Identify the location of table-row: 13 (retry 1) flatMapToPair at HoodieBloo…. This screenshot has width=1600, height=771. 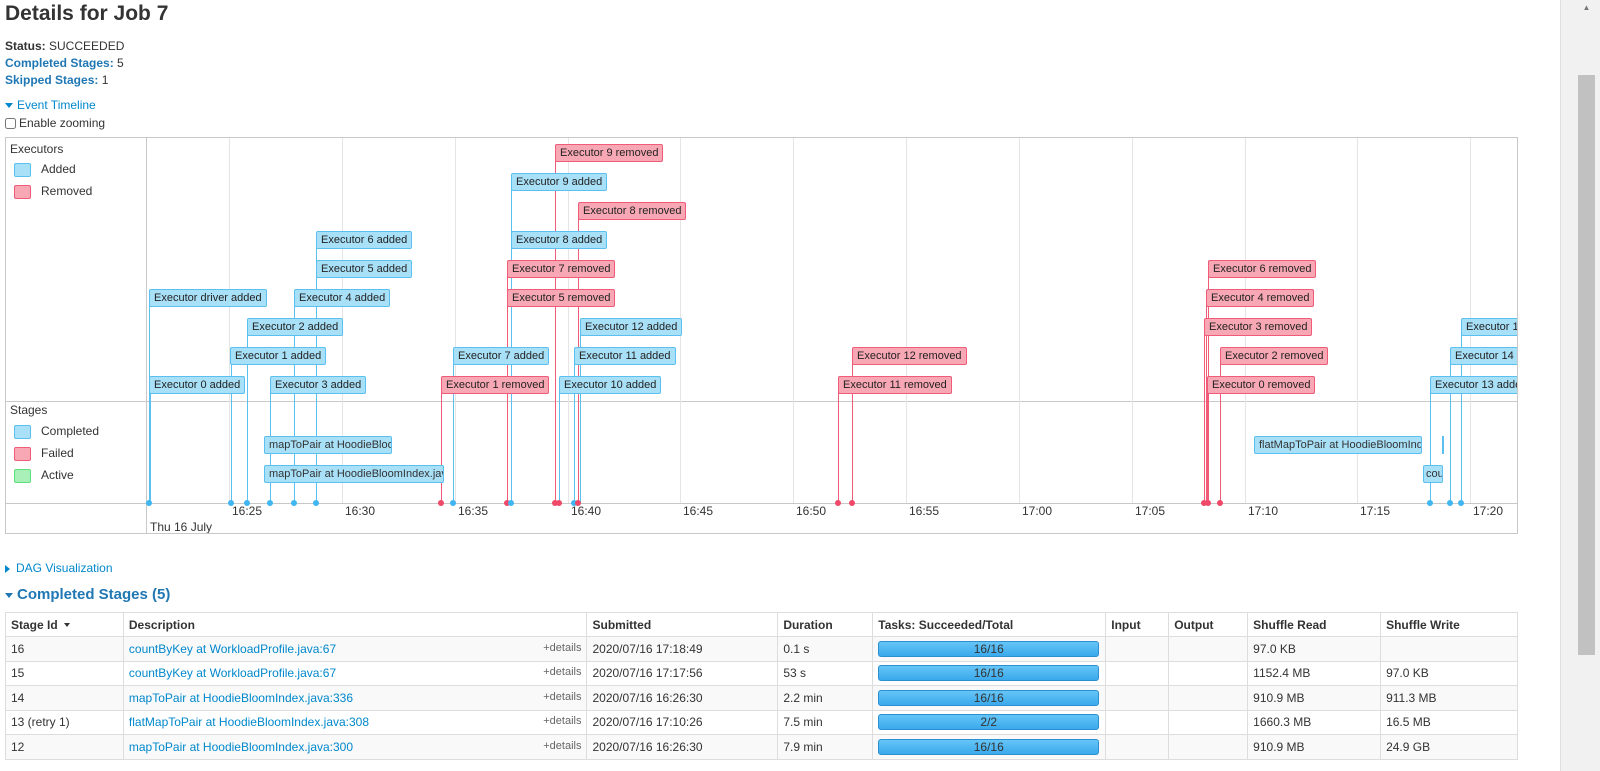
(761, 722).